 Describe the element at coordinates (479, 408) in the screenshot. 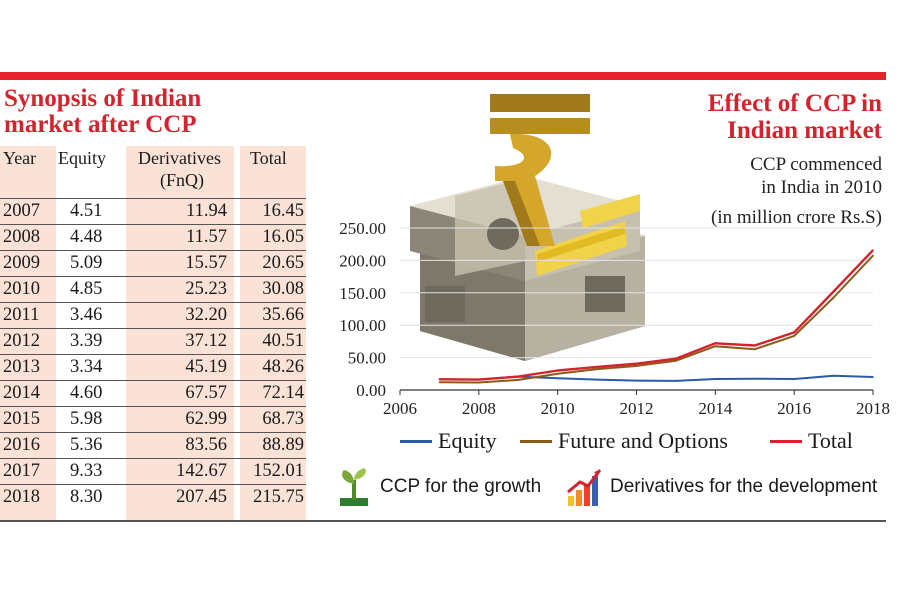

I see `x-tick-label: 2008` at that location.